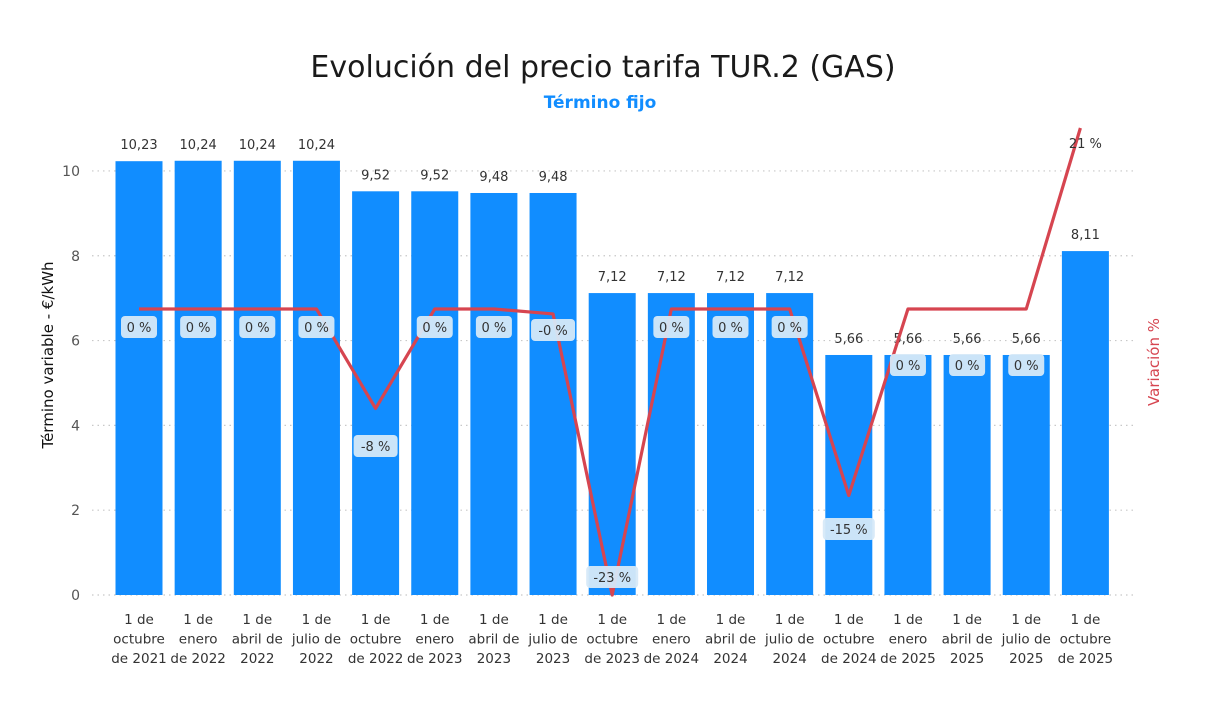 The image size is (1216, 711). Describe the element at coordinates (600, 103) in the screenshot. I see `chart-subtitle: Término fijo` at that location.